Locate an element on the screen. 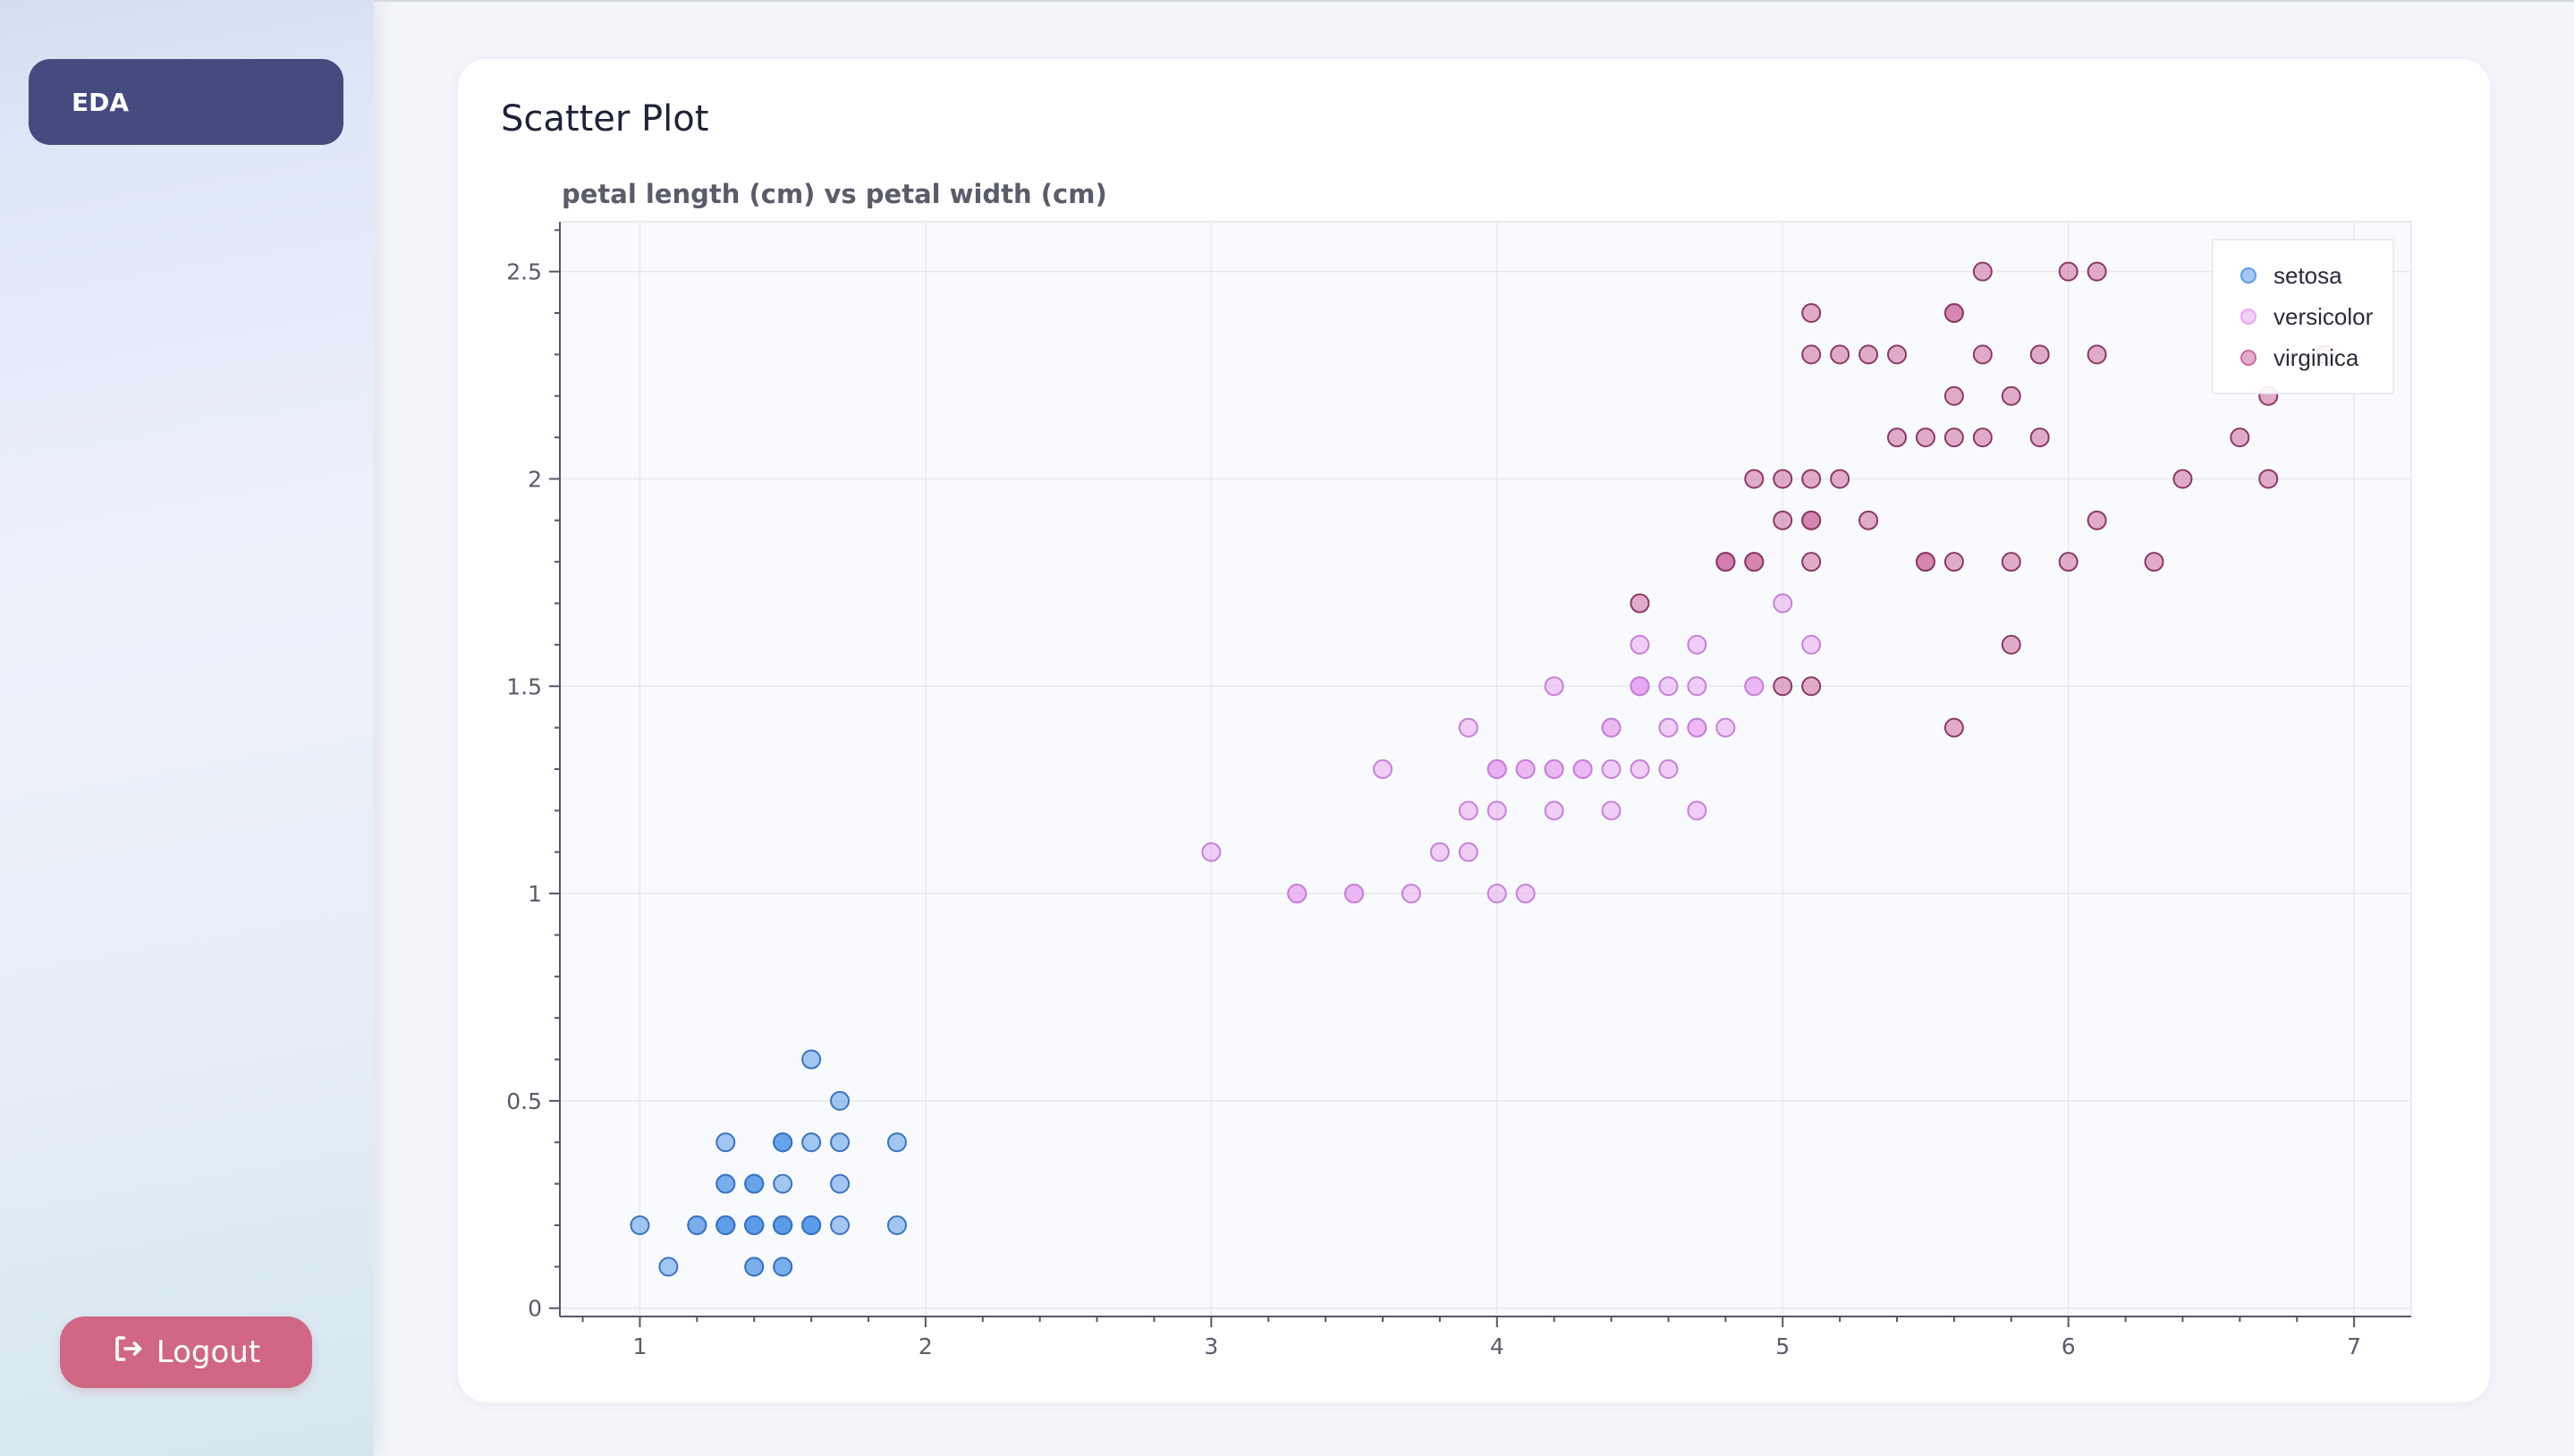  sidebar-item-eda: EDA is located at coordinates (186, 102).